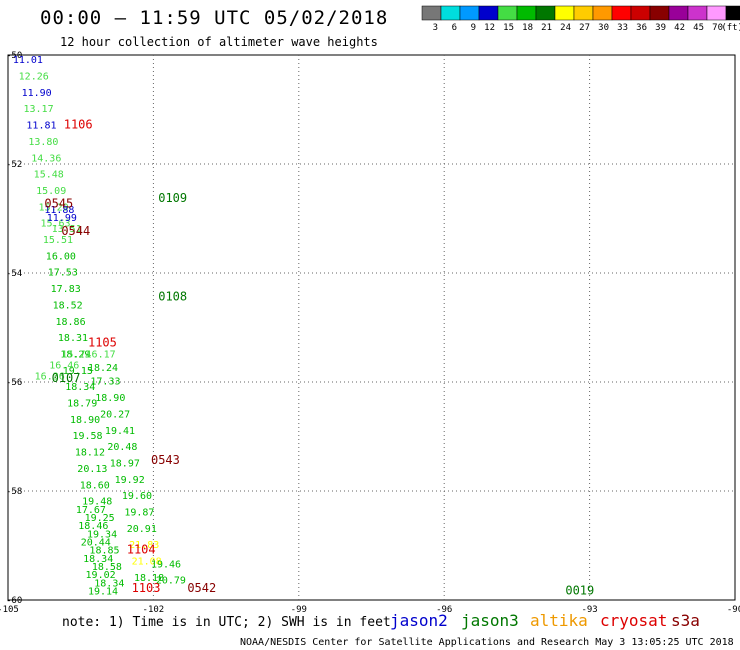 This screenshot has height=650, width=740. Describe the element at coordinates (660, 28) in the screenshot. I see `legend-label: 39` at that location.